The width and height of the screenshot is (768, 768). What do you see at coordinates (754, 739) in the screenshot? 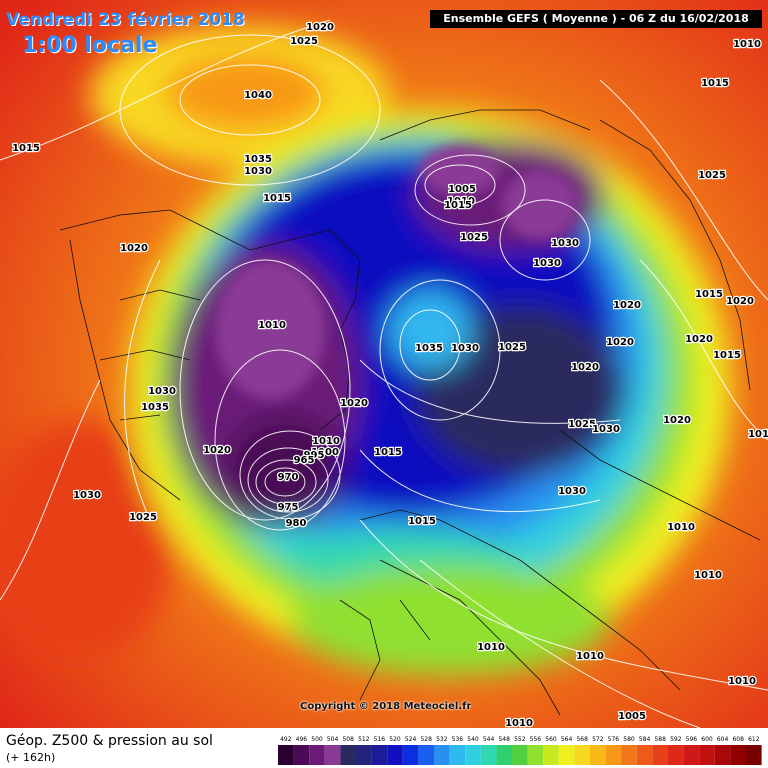
I see `scale-tick-label: 612` at bounding box center [754, 739].